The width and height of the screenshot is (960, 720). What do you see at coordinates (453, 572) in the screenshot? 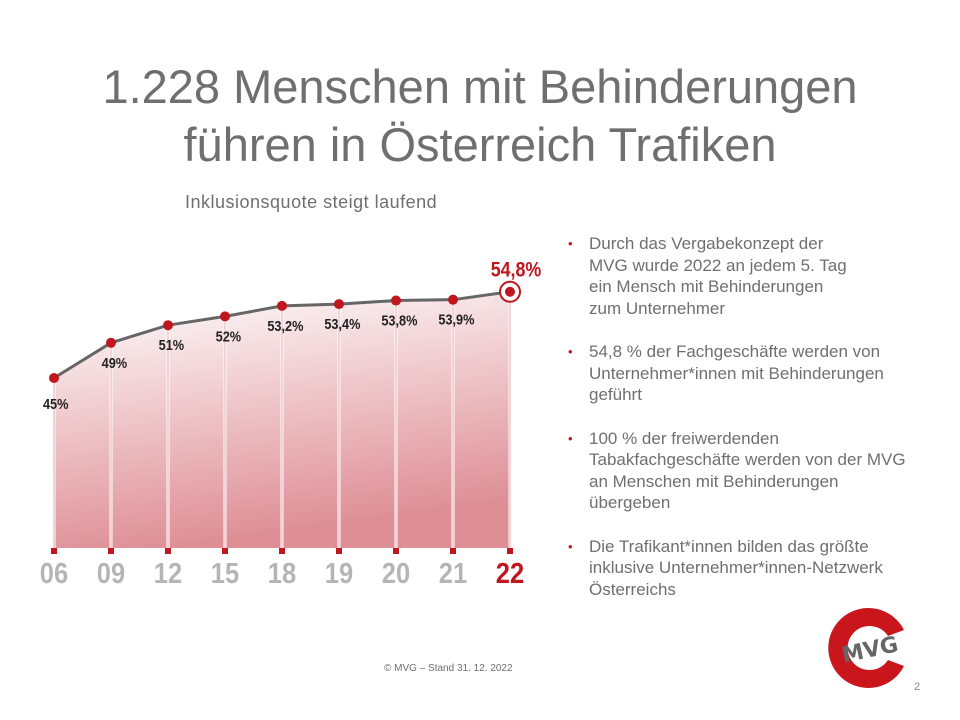
I see `x-tick-label: 21` at bounding box center [453, 572].